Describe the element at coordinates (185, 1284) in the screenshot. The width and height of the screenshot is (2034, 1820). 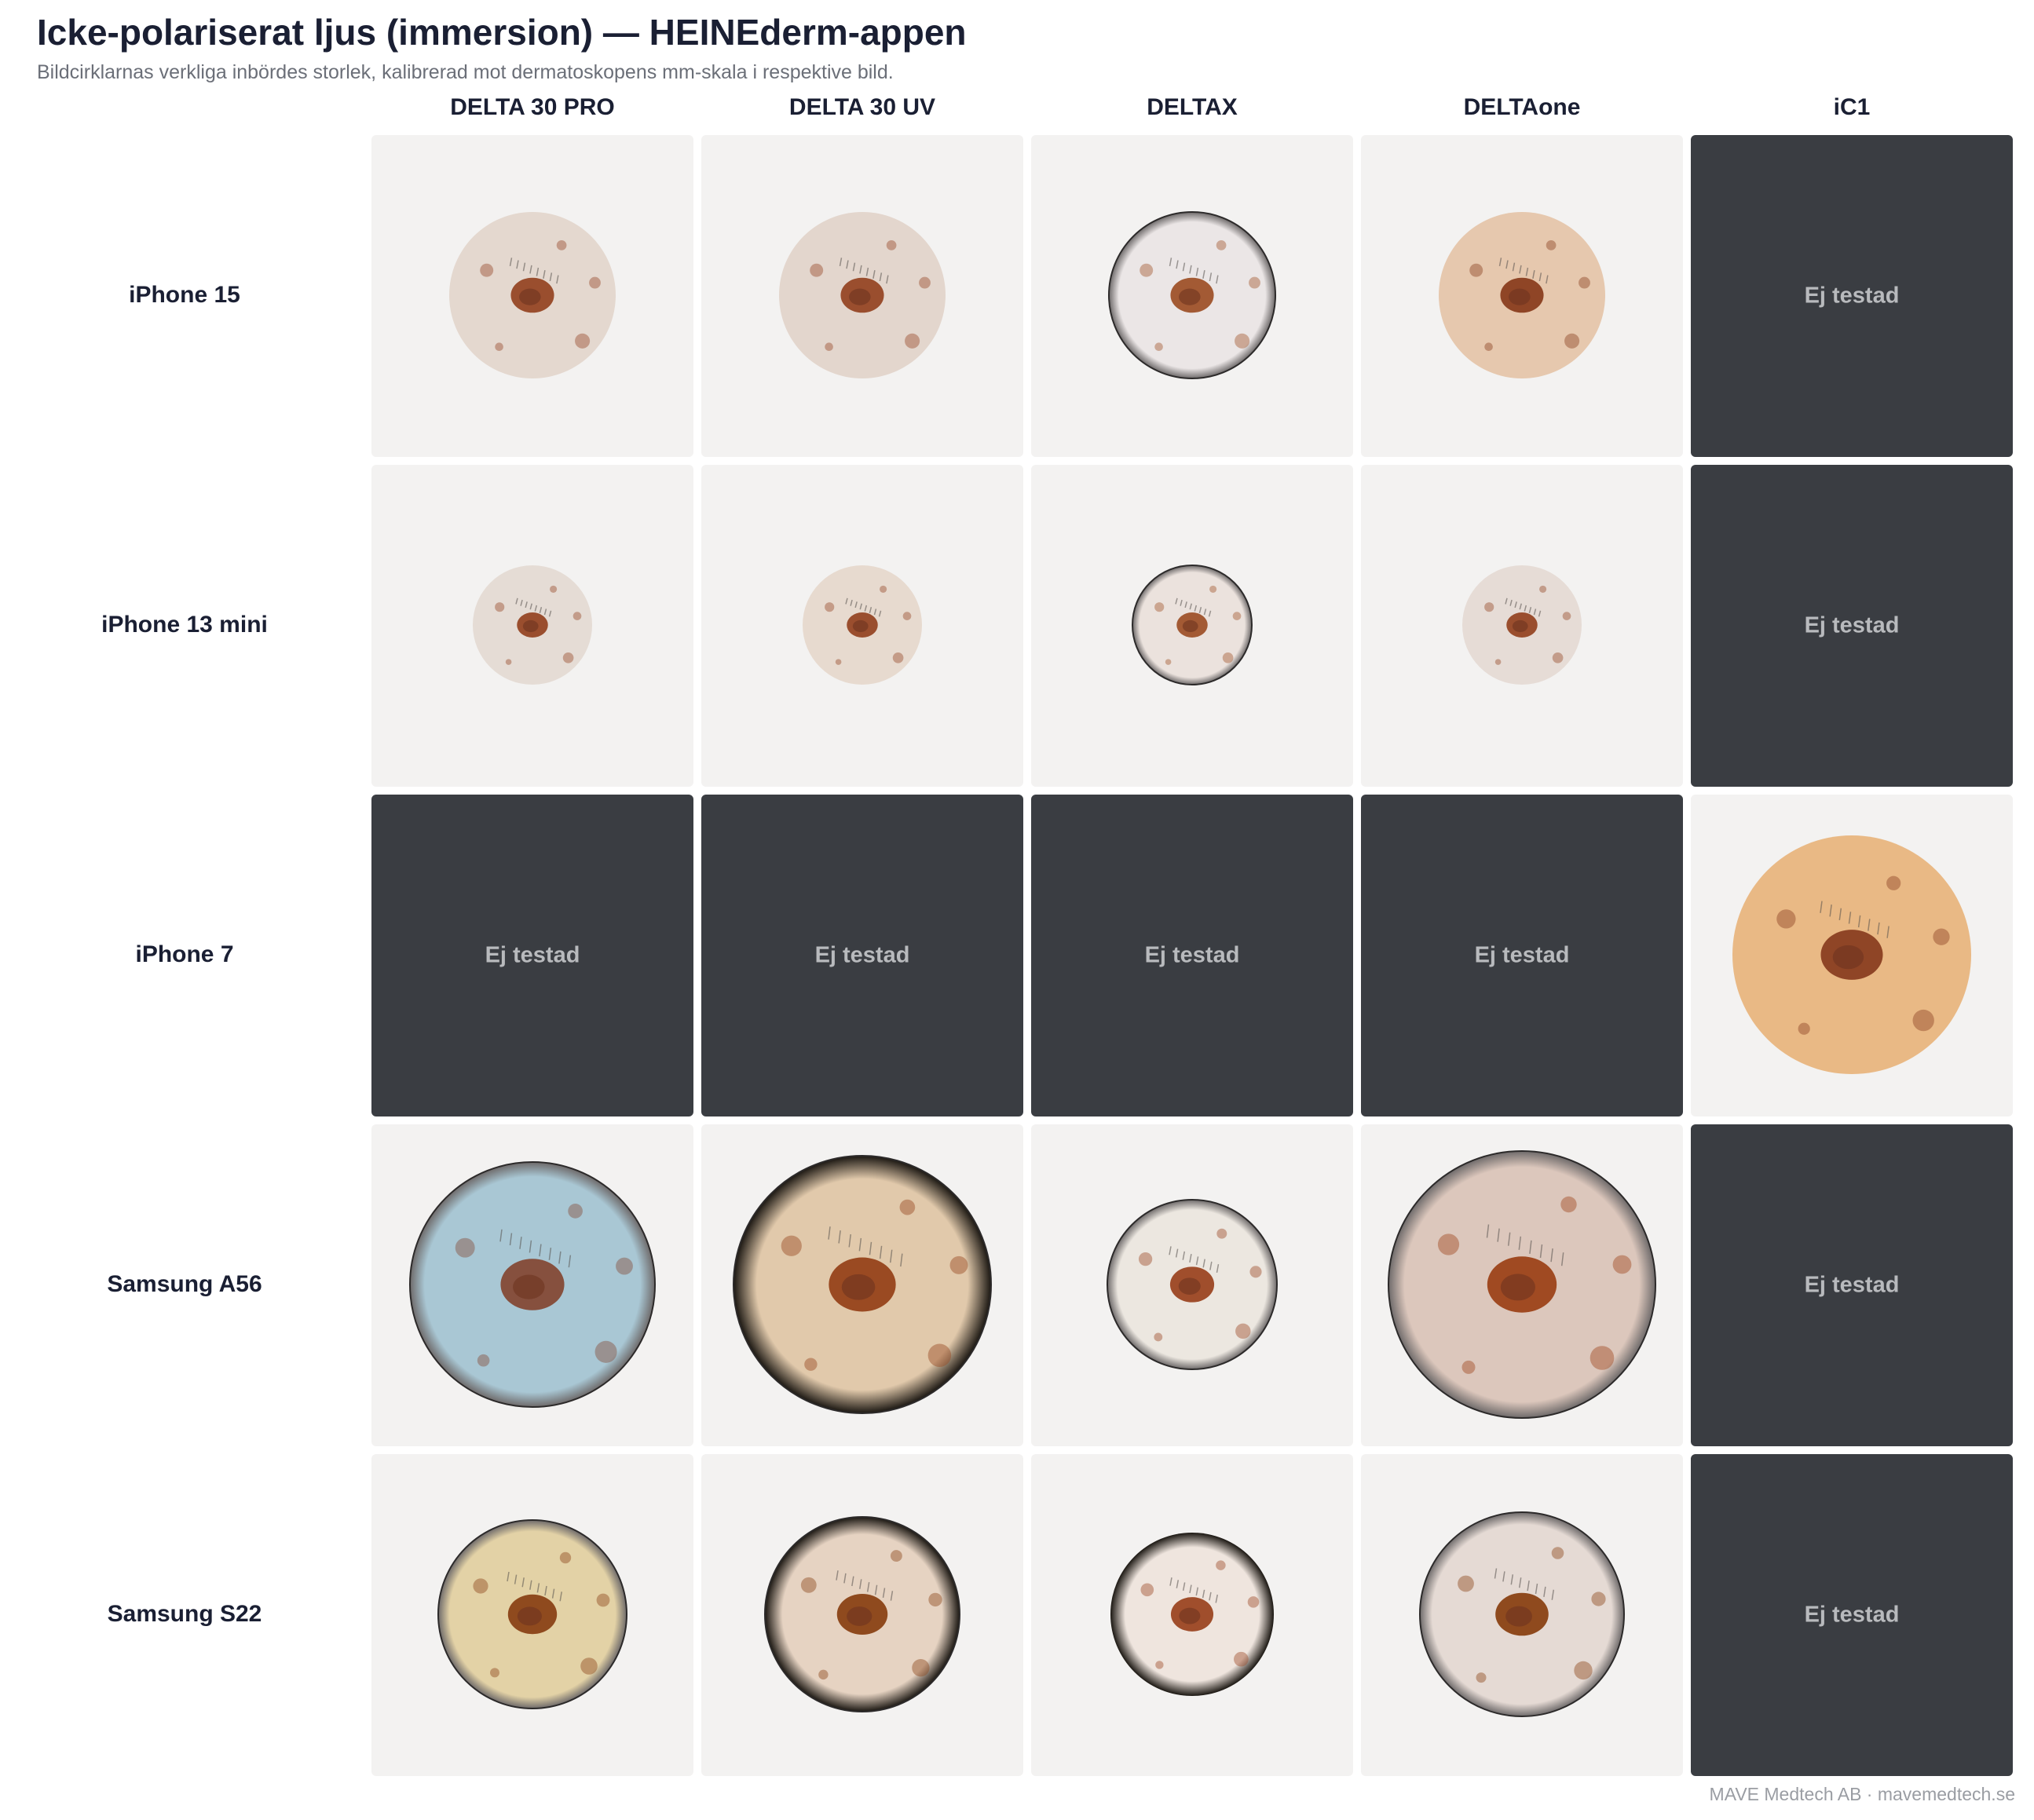
I see `row-label: Samsung A56` at that location.